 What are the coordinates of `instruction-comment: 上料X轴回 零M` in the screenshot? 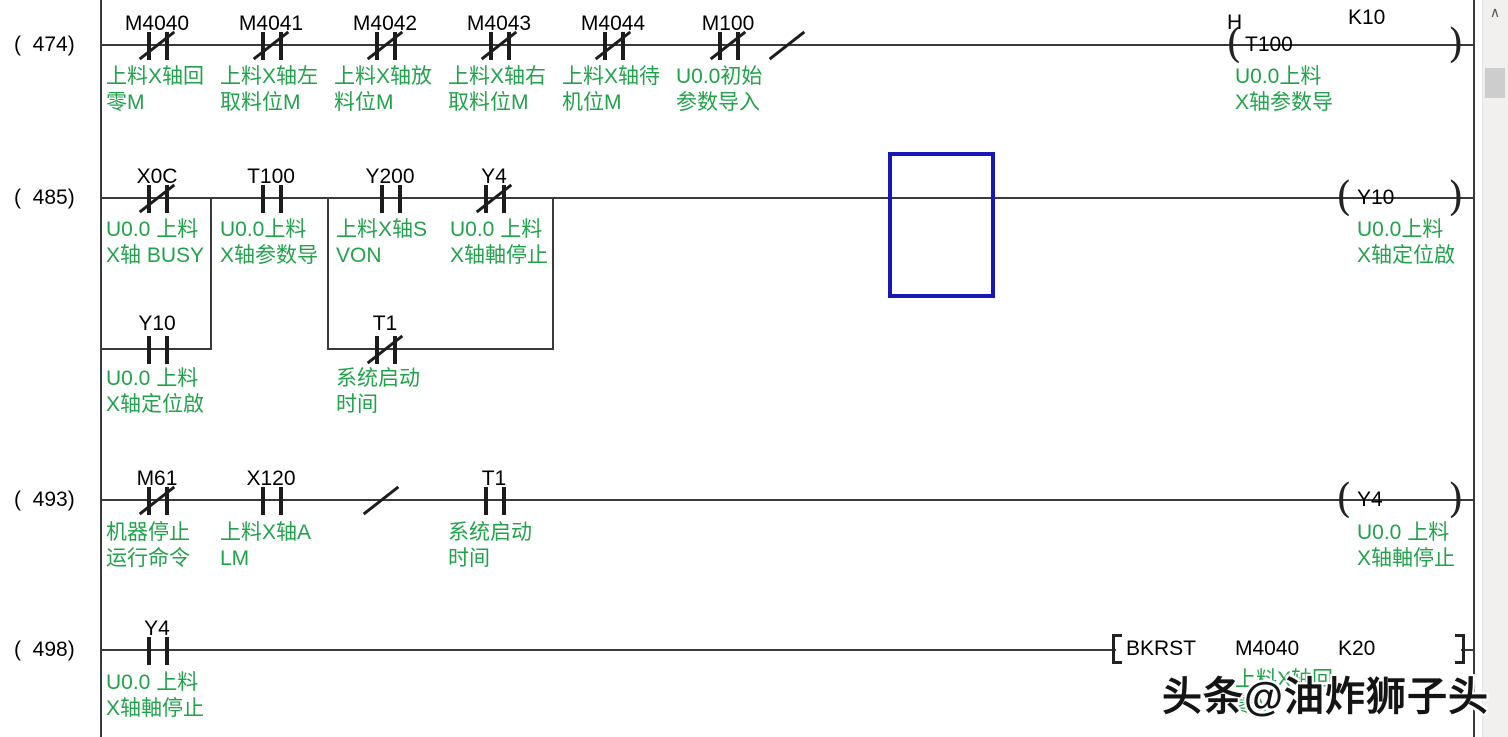 It's located at (1284, 692).